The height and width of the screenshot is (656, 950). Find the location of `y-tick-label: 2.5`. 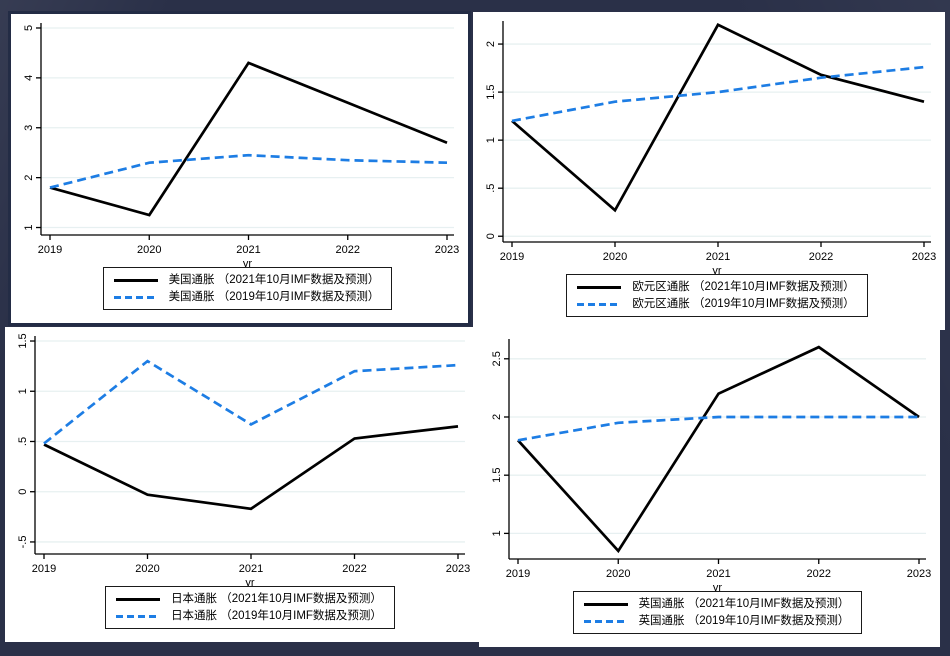

y-tick-label: 2.5 is located at coordinates (497, 358).